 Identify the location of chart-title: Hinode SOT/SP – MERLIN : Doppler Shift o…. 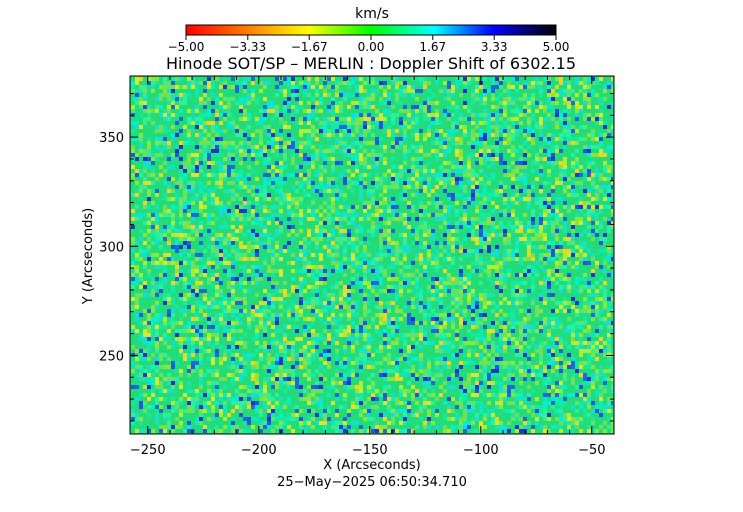
(371, 63).